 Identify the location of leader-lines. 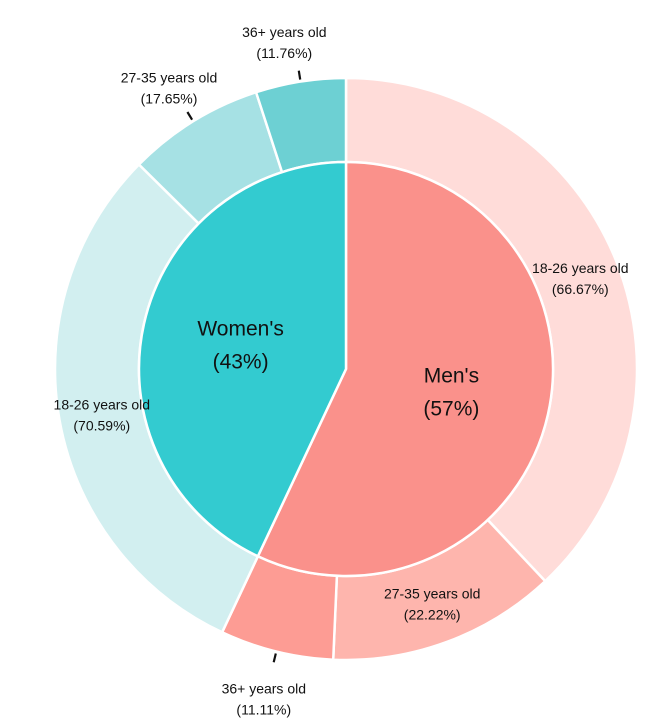
(244, 366).